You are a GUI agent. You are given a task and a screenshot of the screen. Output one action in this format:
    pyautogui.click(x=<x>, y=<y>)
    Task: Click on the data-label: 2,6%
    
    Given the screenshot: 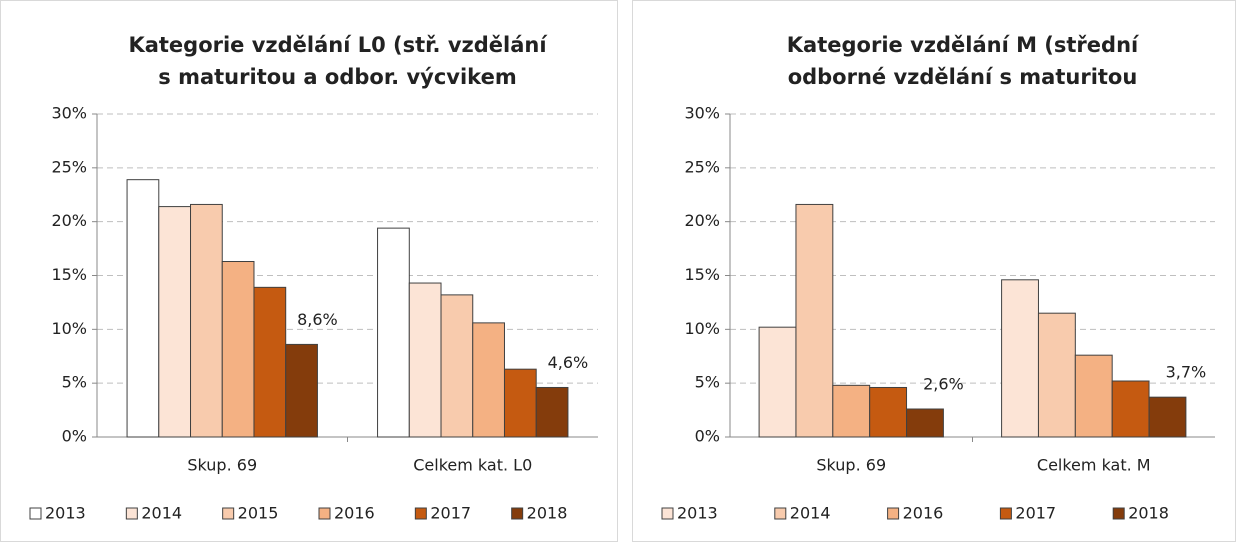 What is the action you would take?
    pyautogui.click(x=943, y=384)
    